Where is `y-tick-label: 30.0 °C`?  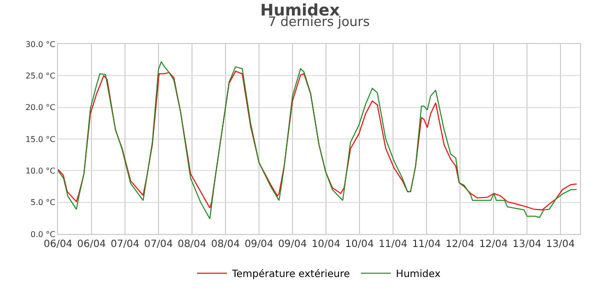 y-tick-label: 30.0 °C is located at coordinates (40, 44).